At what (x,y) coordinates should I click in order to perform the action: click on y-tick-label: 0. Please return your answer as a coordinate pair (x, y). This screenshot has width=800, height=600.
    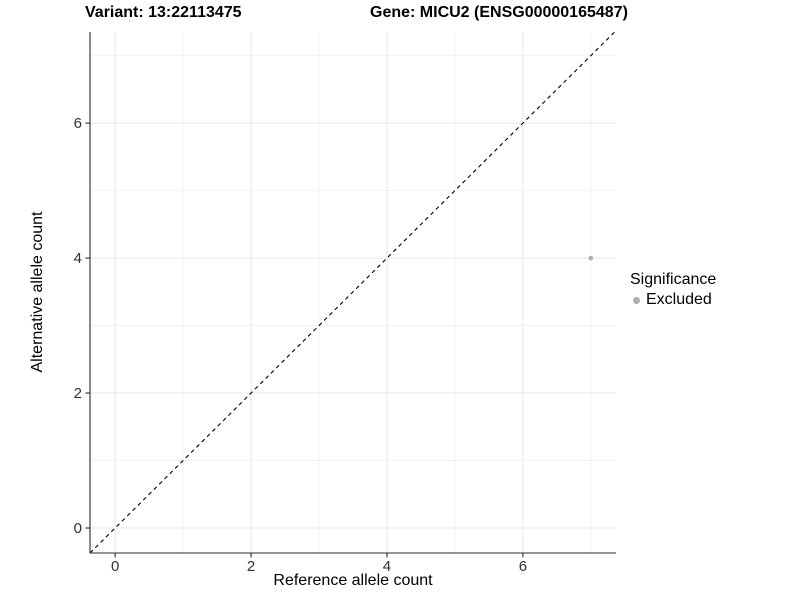
    Looking at the image, I should click on (78, 528).